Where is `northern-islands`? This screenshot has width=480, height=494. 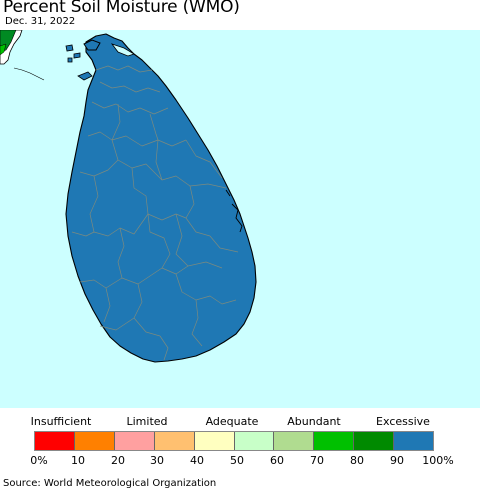 northern-islands is located at coordinates (73, 53).